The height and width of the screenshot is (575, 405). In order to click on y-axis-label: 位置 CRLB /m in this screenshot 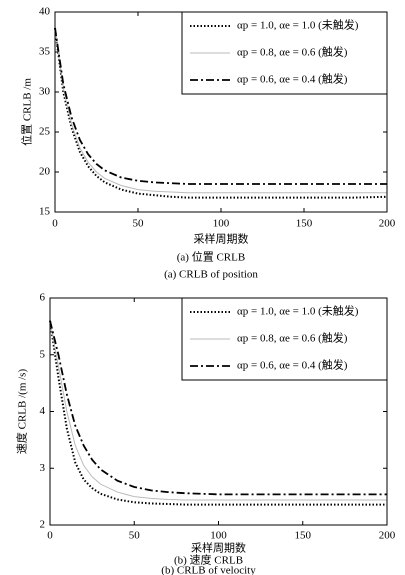, I will do `click(27, 112)`.